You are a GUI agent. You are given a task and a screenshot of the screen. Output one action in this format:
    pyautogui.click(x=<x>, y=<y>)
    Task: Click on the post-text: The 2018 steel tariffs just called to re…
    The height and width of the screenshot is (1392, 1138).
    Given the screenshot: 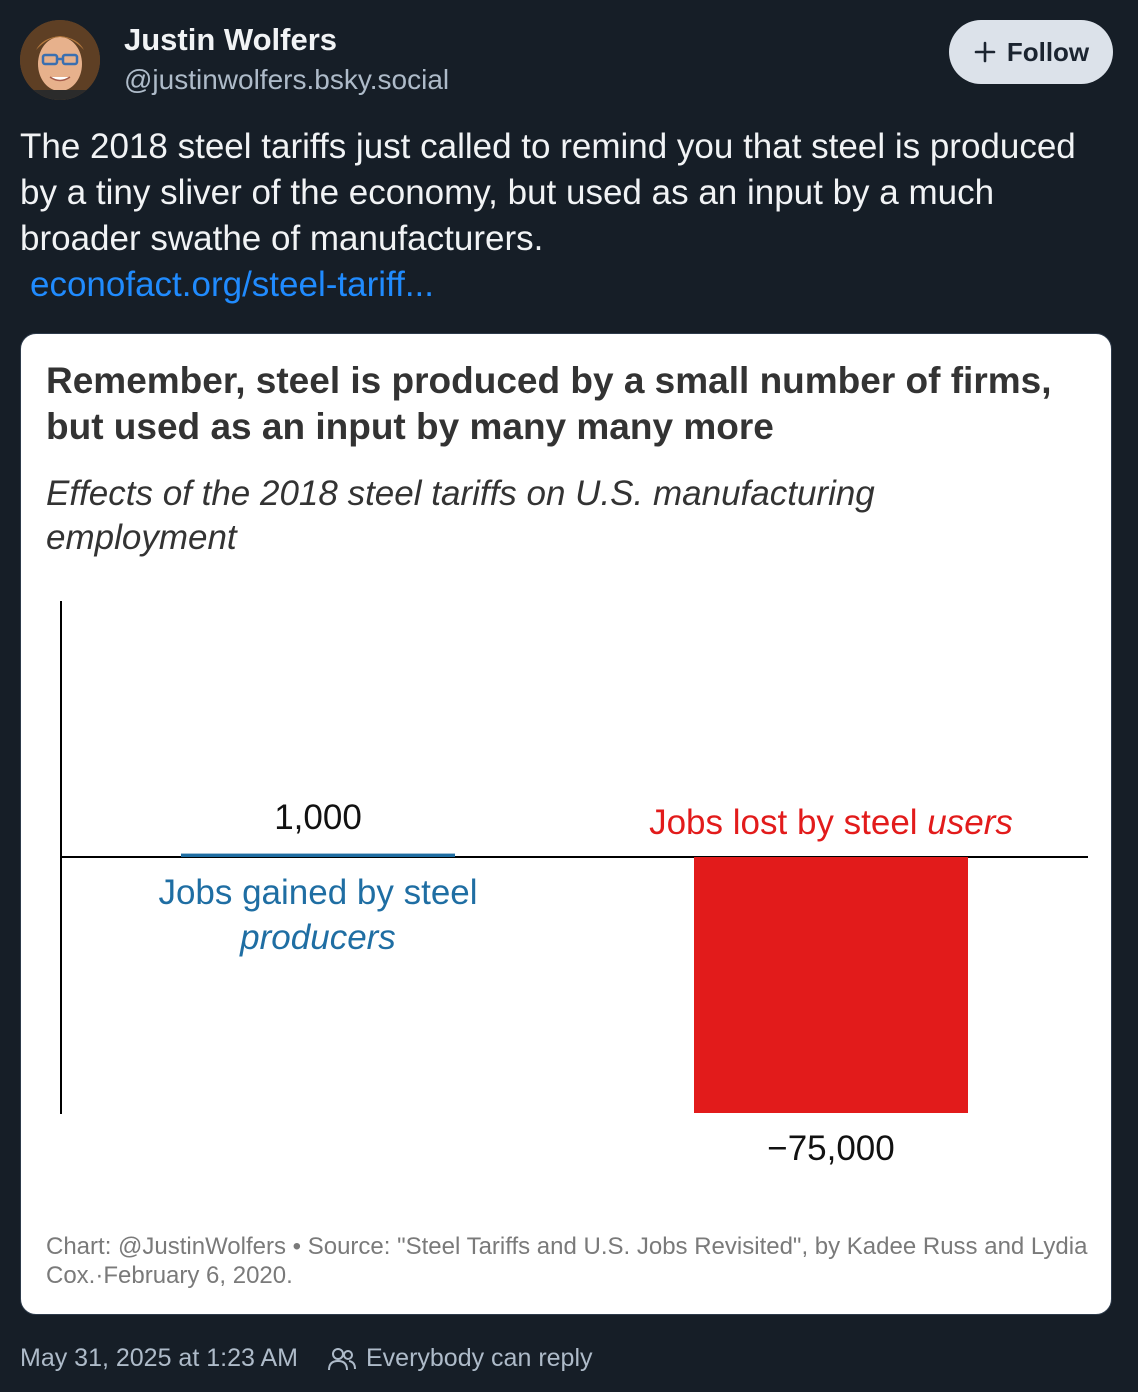 What is the action you would take?
    pyautogui.click(x=548, y=192)
    